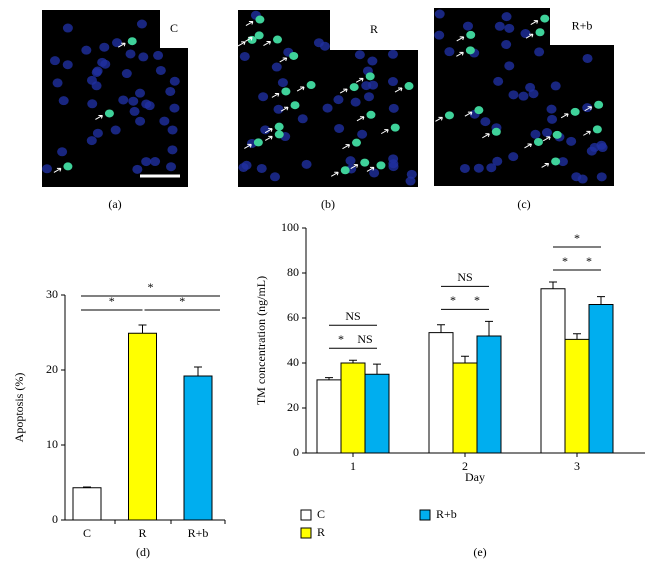 The image size is (660, 568). I want to click on y-tick-label: 0, so click(55, 519).